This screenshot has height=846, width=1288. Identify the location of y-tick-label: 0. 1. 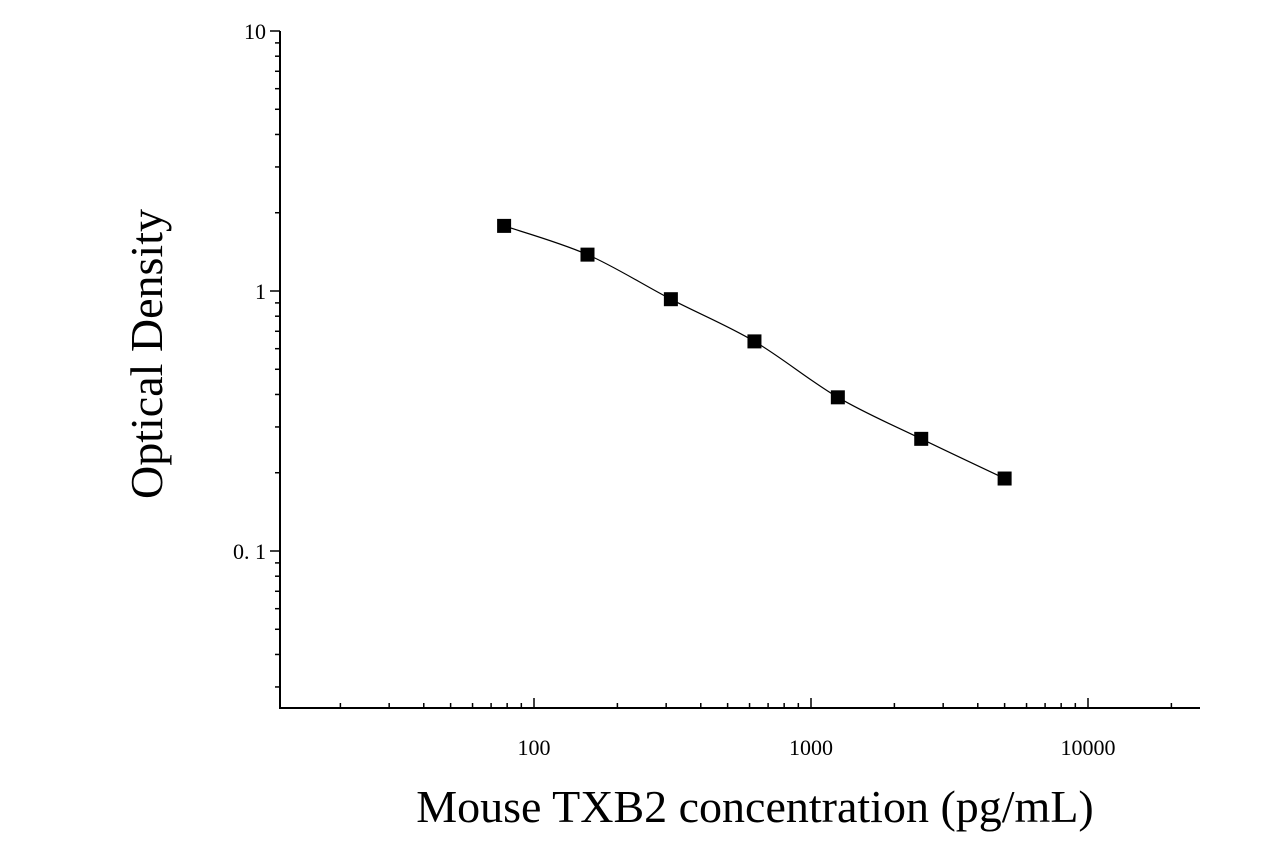
(249, 551).